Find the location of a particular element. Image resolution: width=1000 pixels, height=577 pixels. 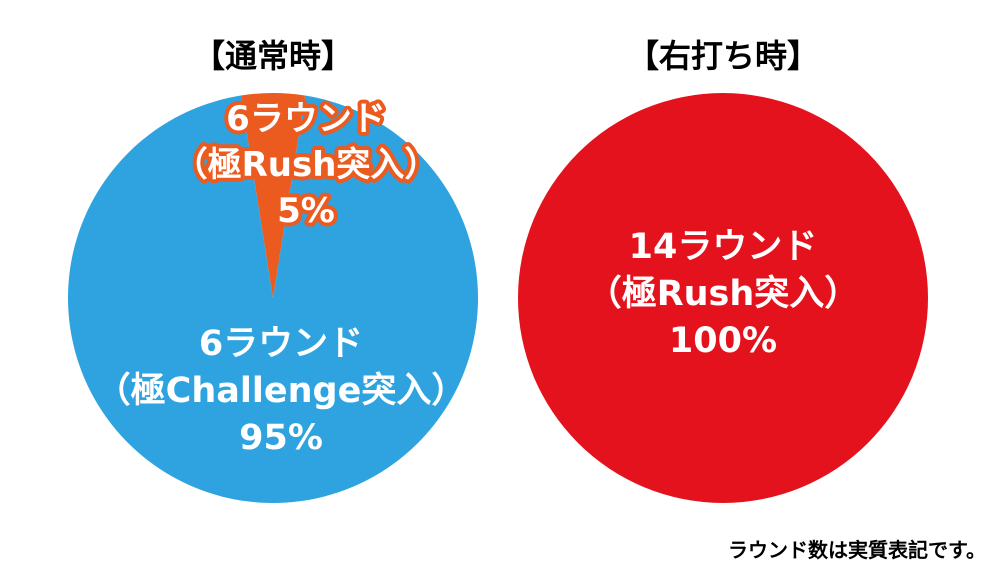

pie-slice is located at coordinates (273, 195).